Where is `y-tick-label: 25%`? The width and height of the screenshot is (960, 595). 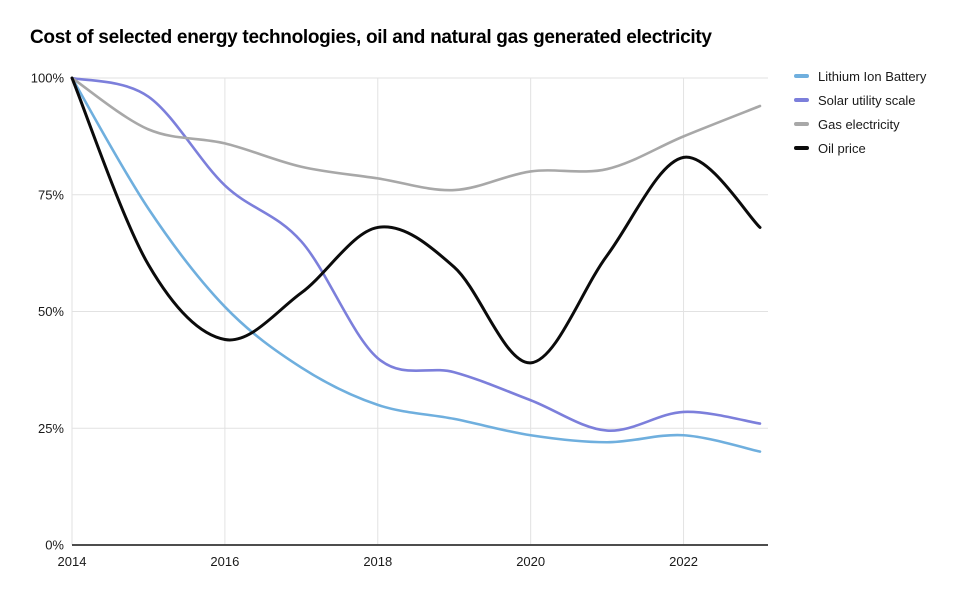 y-tick-label: 25% is located at coordinates (51, 428).